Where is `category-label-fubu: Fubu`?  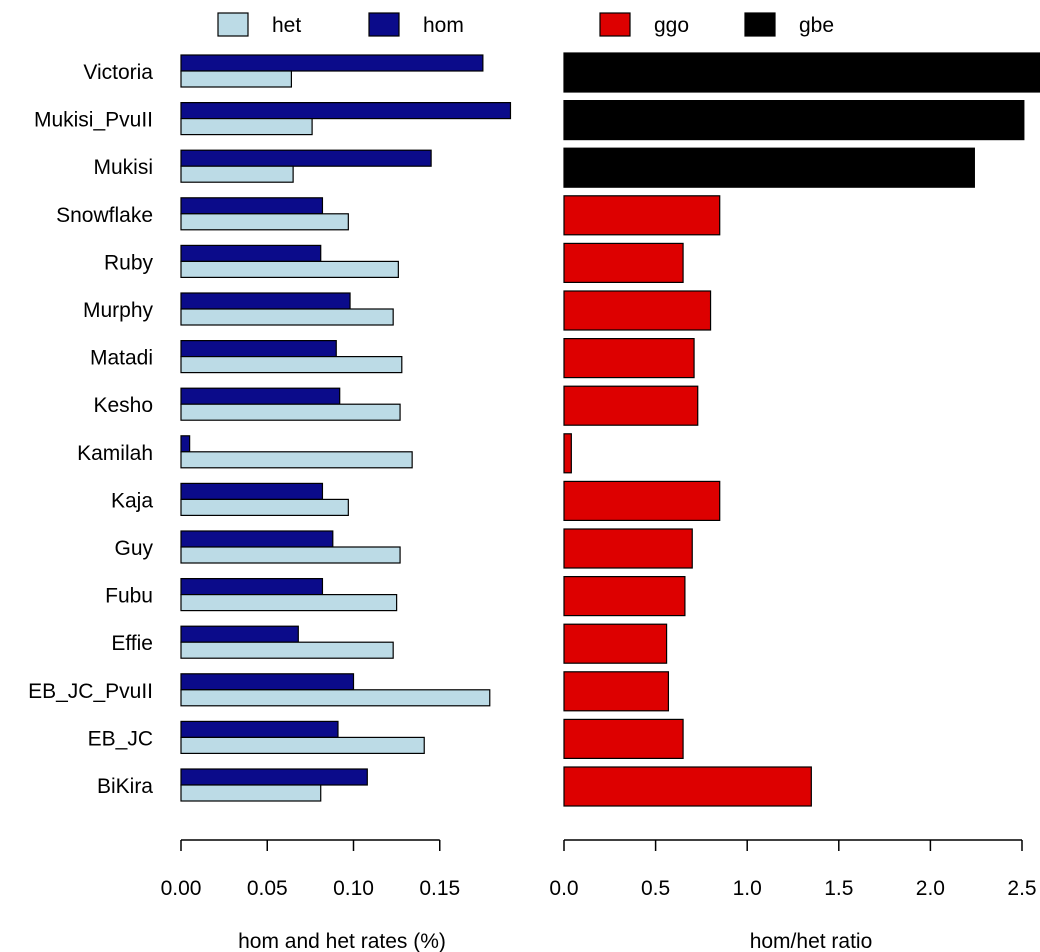
category-label-fubu: Fubu is located at coordinates (129, 596).